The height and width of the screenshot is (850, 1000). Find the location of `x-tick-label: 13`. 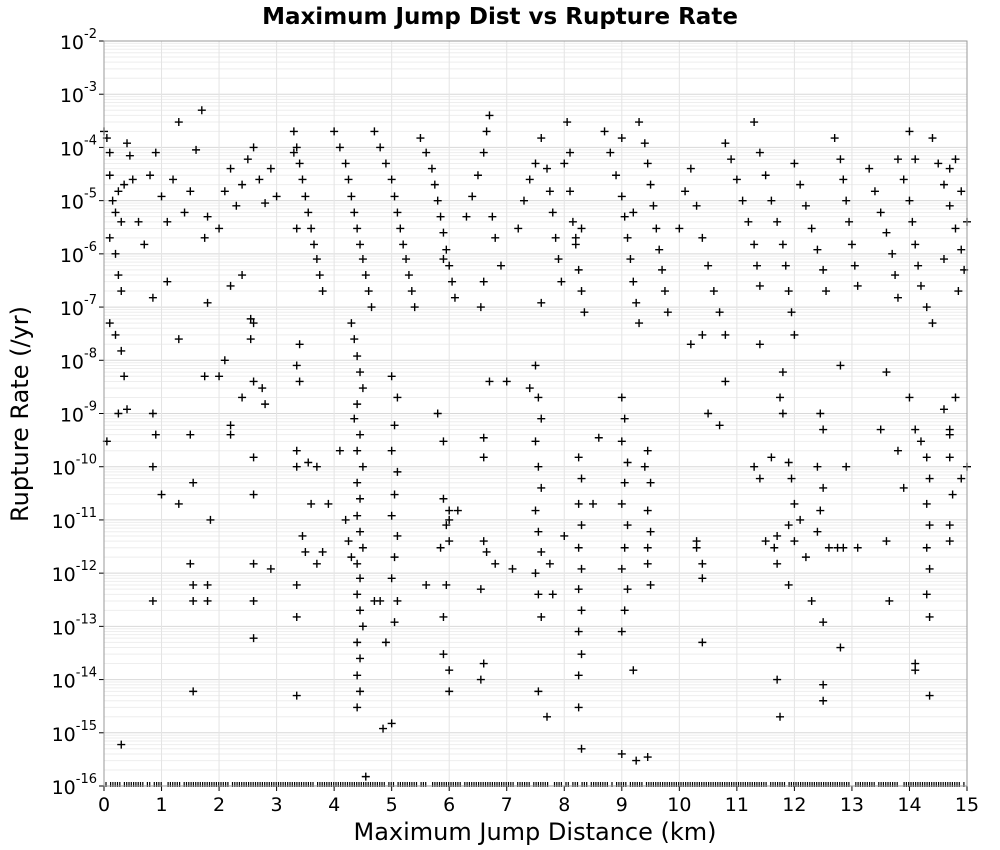

x-tick-label: 13 is located at coordinates (852, 805).